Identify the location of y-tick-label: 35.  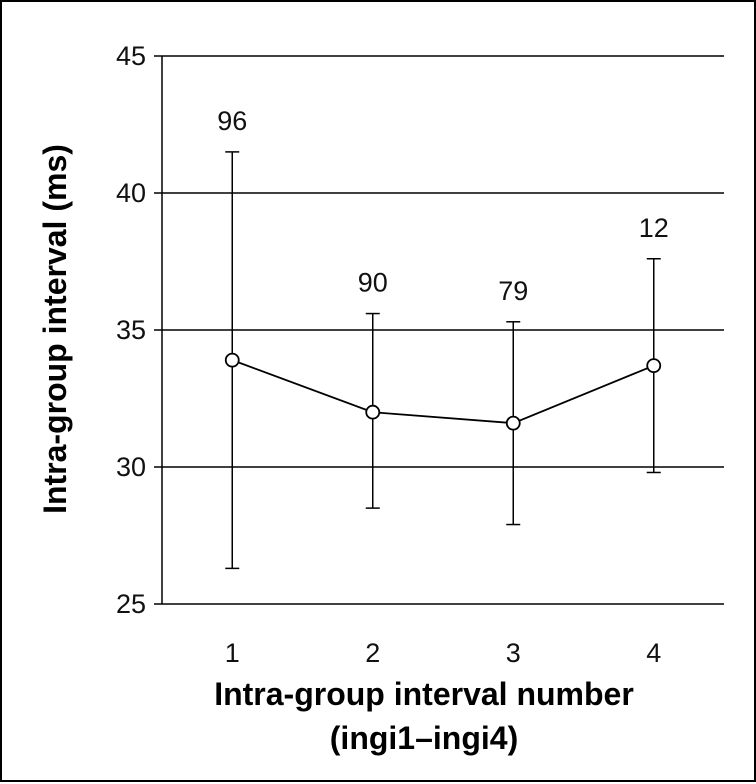
(131, 330).